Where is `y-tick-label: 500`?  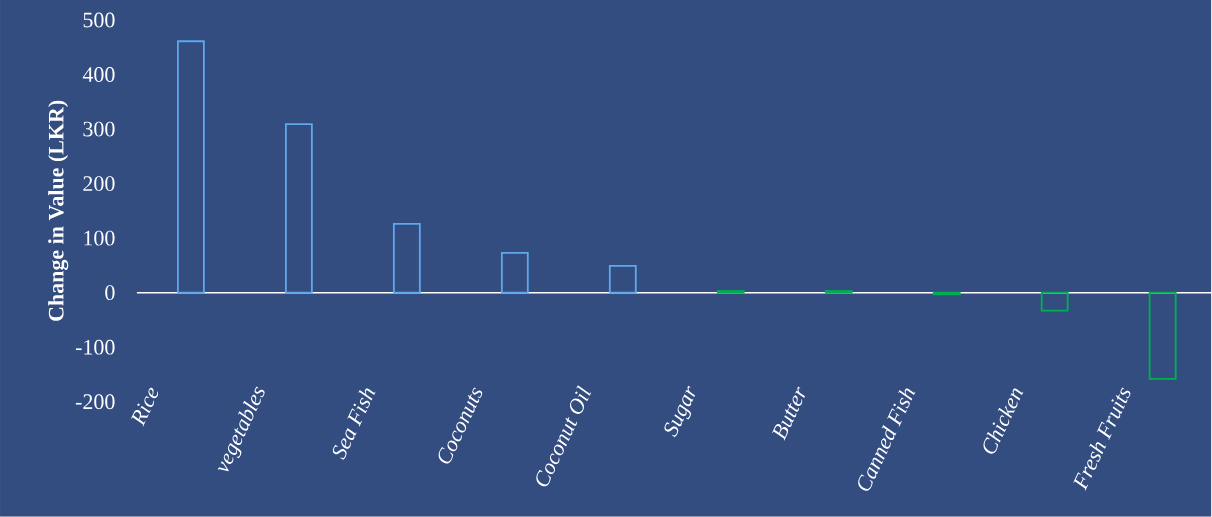
y-tick-label: 500 is located at coordinates (99, 20).